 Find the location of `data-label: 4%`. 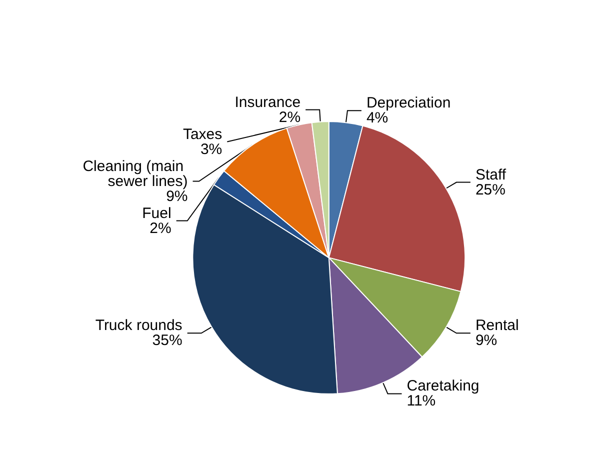

data-label: 4% is located at coordinates (377, 118).